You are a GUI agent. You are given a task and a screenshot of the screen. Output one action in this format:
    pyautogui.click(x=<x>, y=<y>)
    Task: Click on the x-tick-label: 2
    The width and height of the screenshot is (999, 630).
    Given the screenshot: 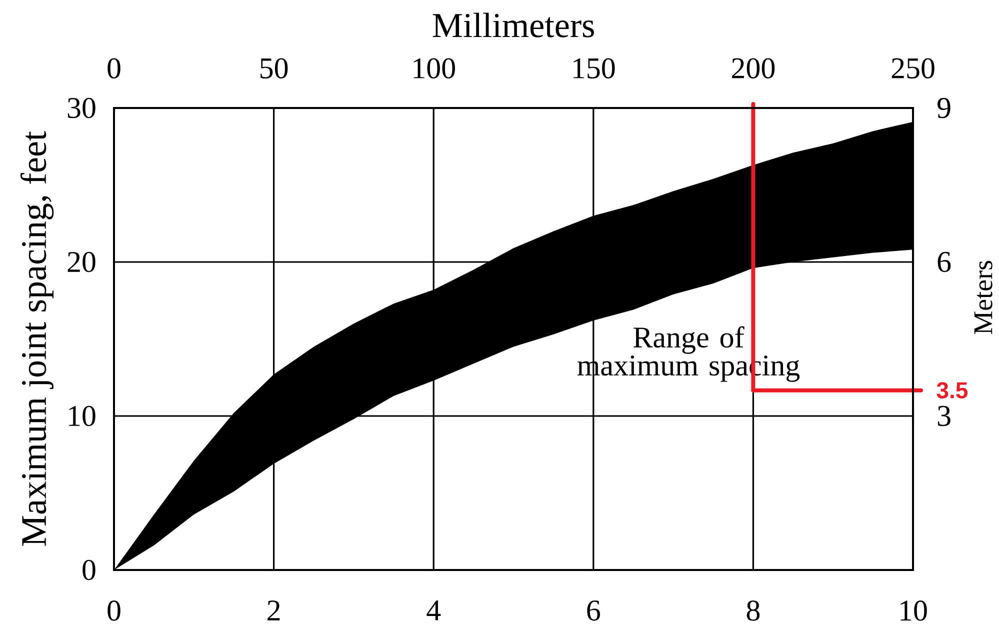 What is the action you would take?
    pyautogui.click(x=274, y=610)
    